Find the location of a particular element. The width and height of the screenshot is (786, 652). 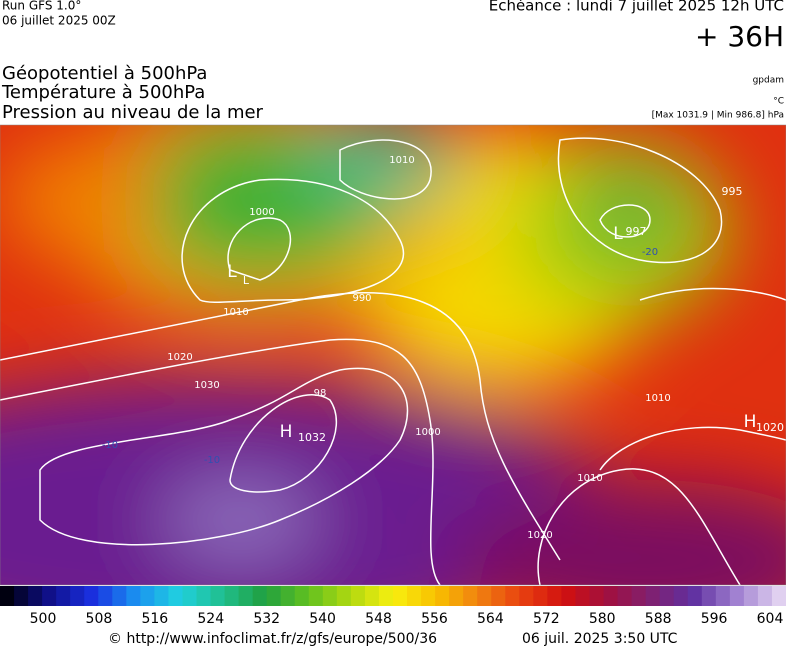

map-label: 990 is located at coordinates (361, 298).